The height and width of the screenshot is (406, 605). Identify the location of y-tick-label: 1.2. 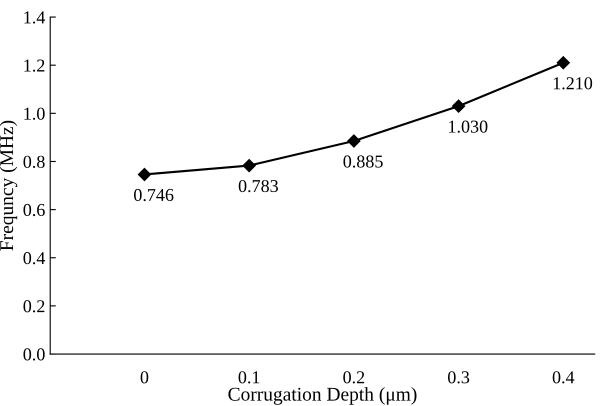
(34, 66).